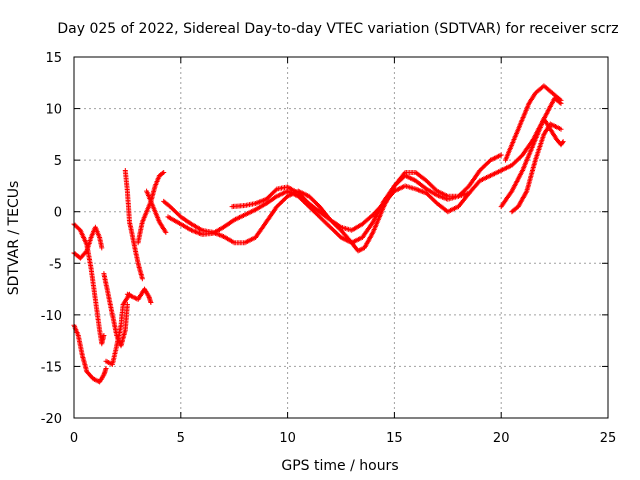  I want to click on x-tick-label: 0, so click(74, 438).